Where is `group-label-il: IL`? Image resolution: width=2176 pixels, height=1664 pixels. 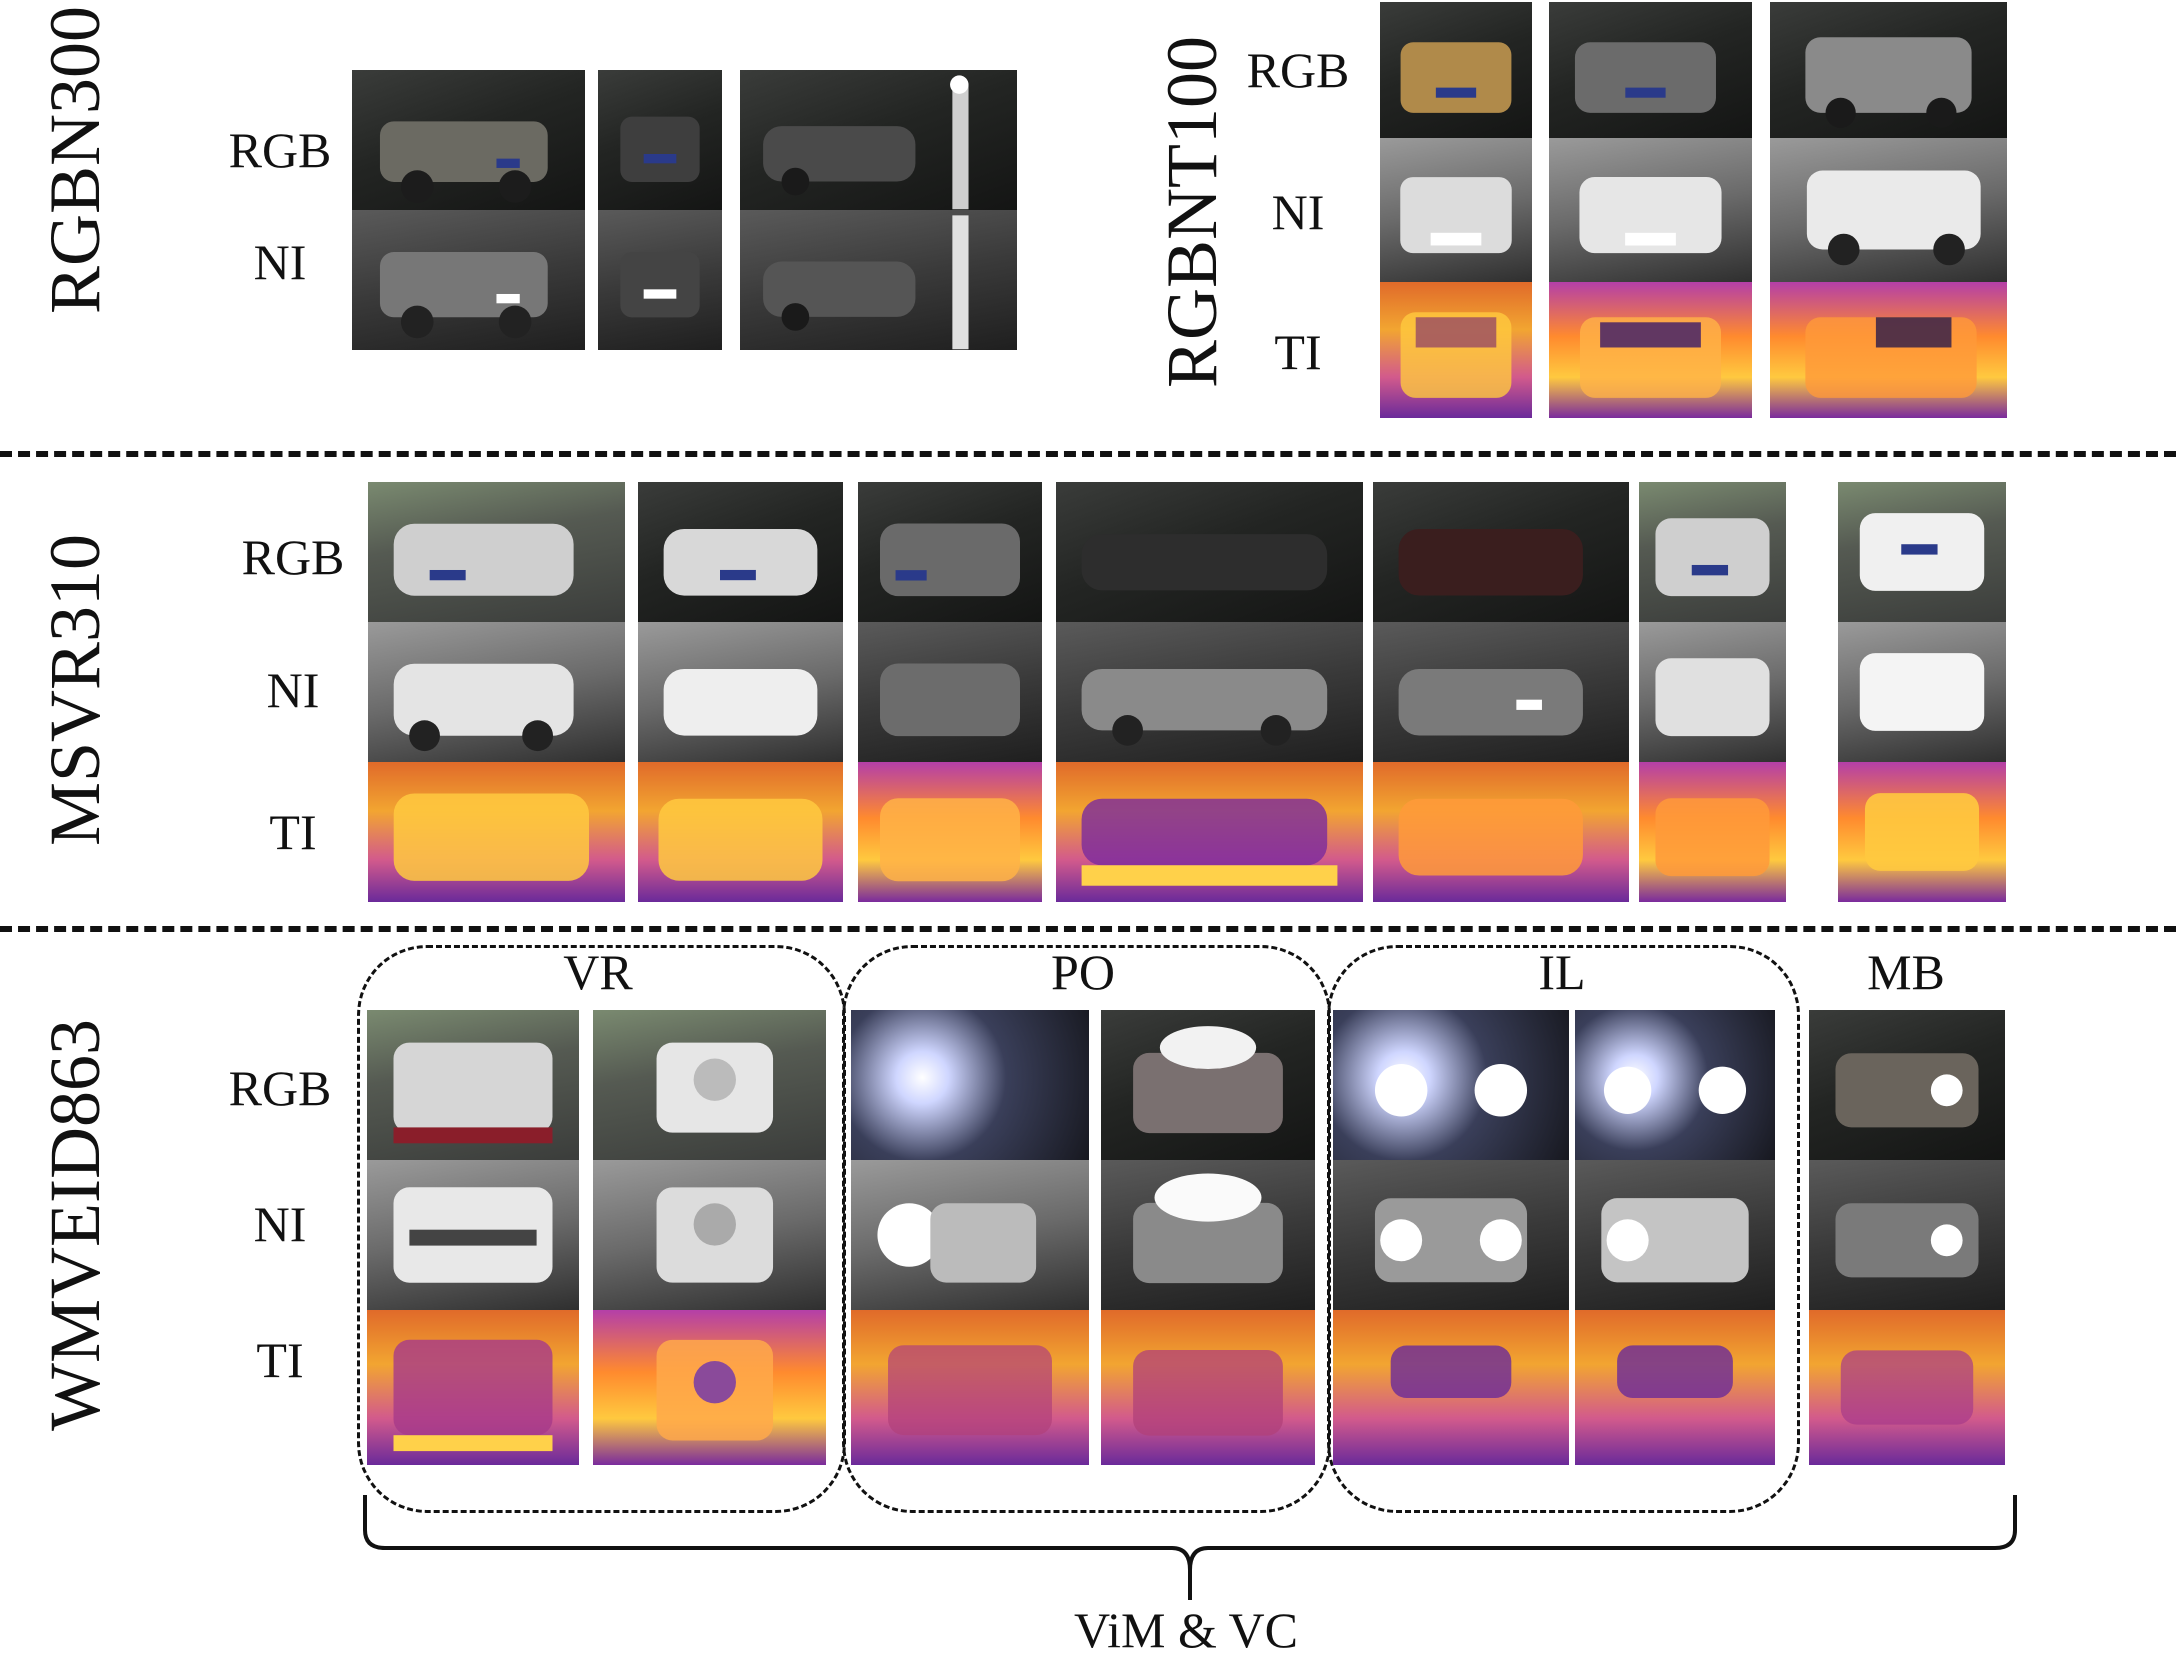 group-label-il: IL is located at coordinates (1562, 972).